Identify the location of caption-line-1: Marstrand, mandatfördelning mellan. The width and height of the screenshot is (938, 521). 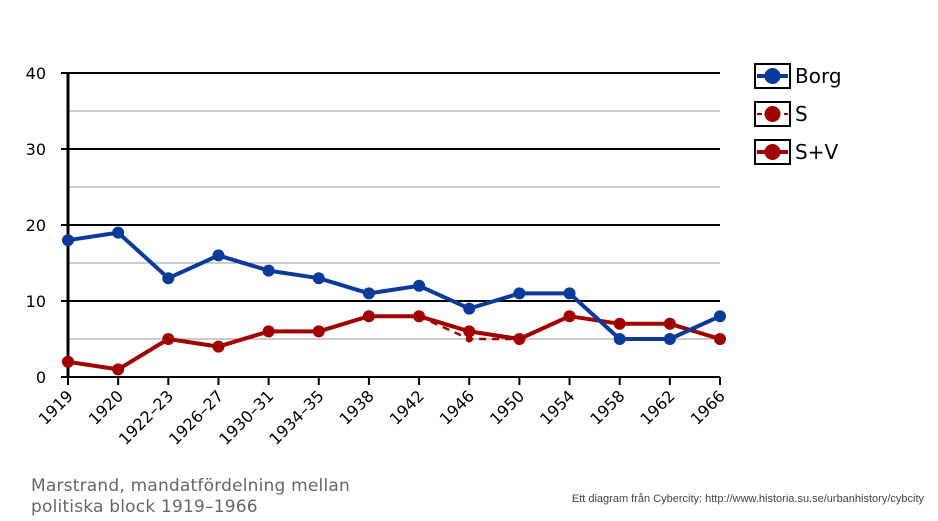
(190, 486).